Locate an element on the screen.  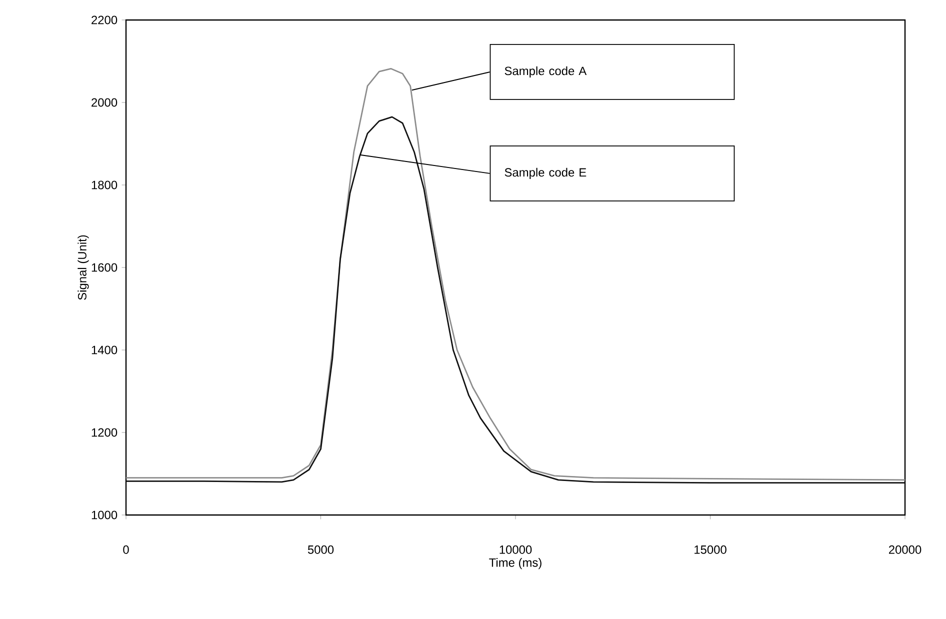
annotation: Sample code A is located at coordinates (545, 72).